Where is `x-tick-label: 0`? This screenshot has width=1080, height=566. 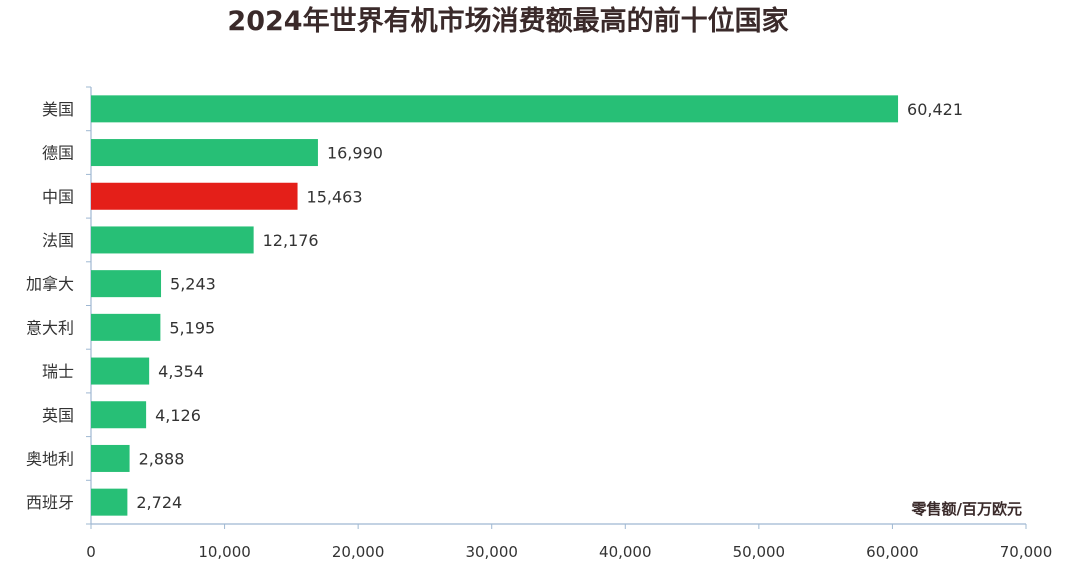
x-tick-label: 0 is located at coordinates (91, 552).